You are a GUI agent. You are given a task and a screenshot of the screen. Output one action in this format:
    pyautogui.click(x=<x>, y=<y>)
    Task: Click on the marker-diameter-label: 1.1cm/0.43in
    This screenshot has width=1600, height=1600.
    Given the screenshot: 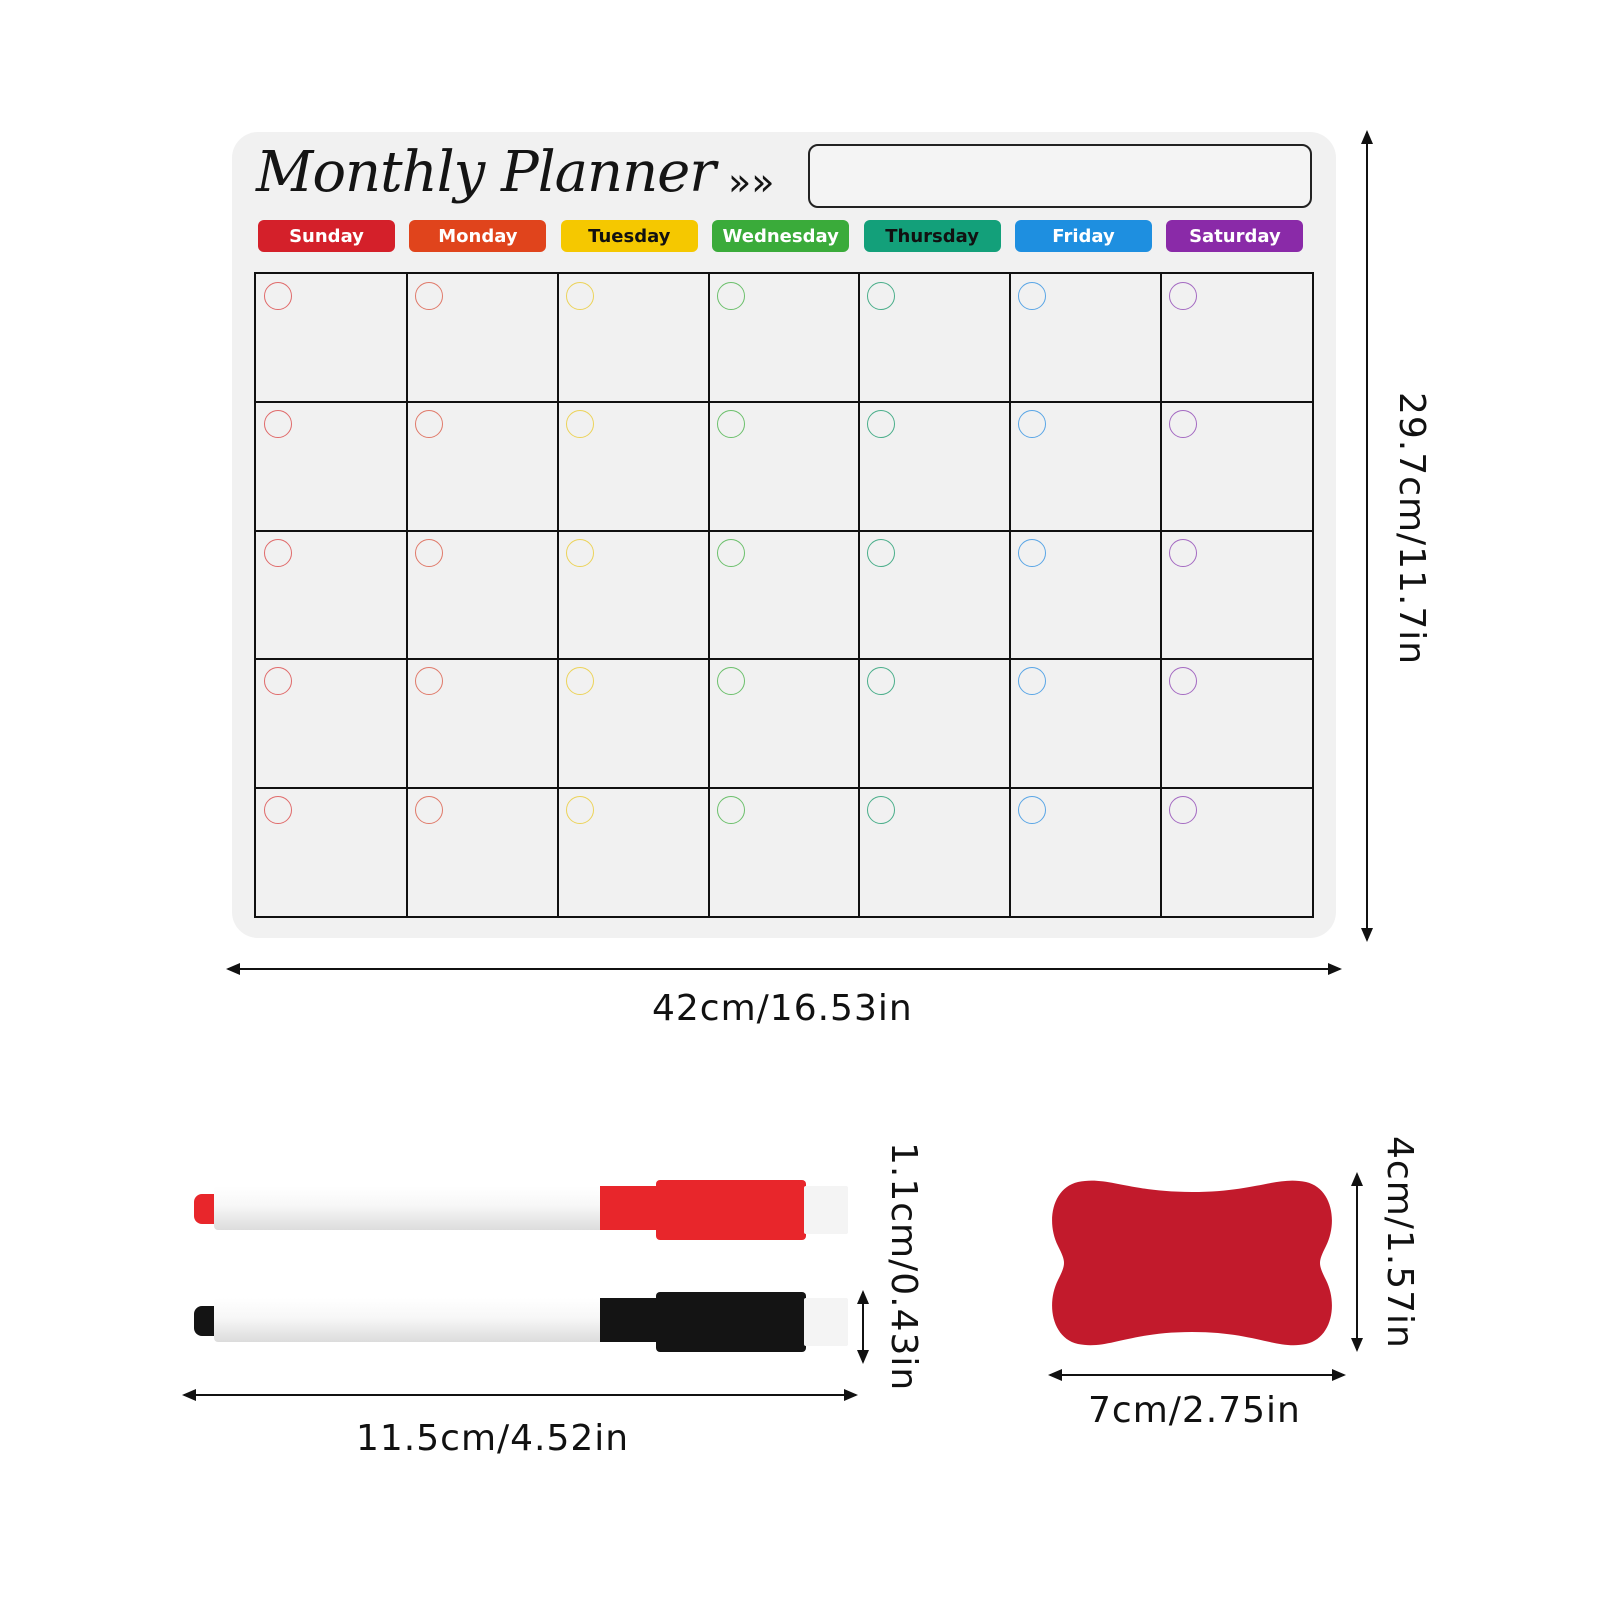 What is the action you would take?
    pyautogui.click(x=903, y=1267)
    